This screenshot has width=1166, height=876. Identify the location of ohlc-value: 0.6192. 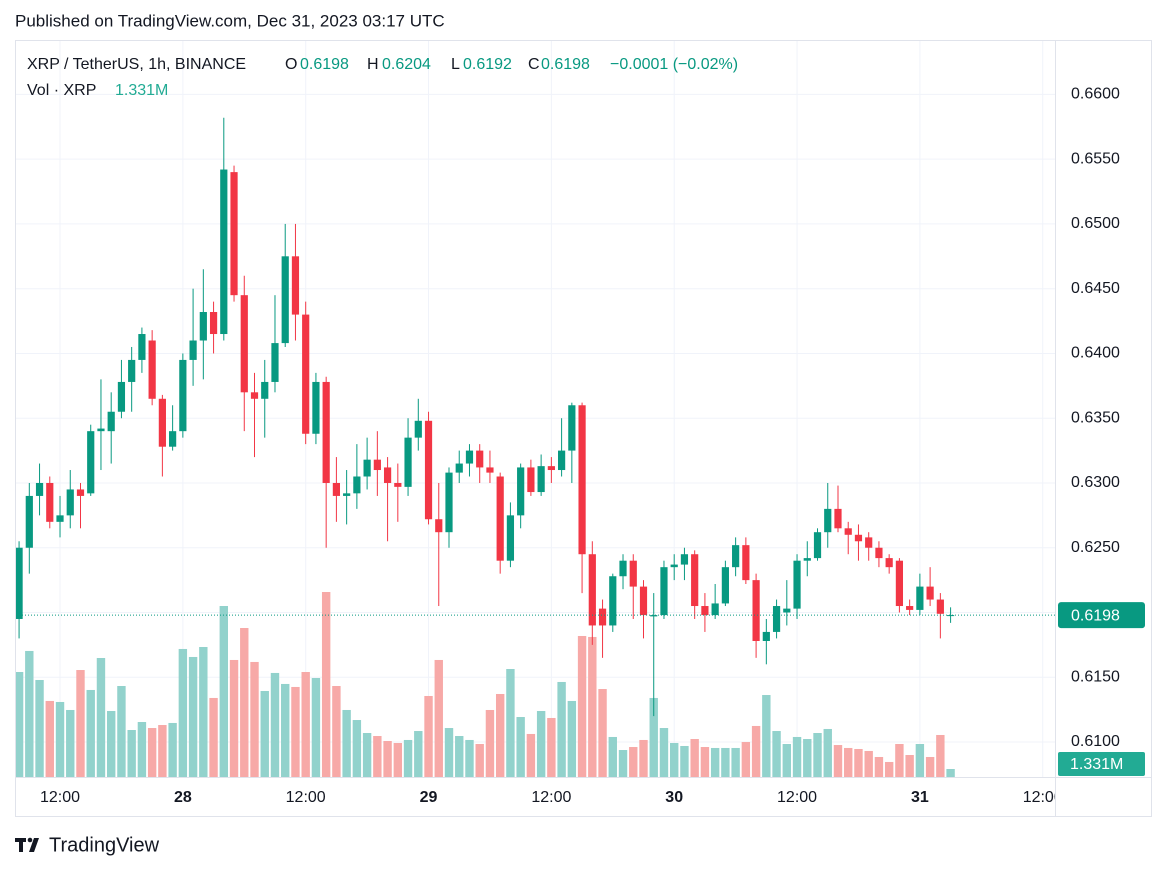
(487, 64).